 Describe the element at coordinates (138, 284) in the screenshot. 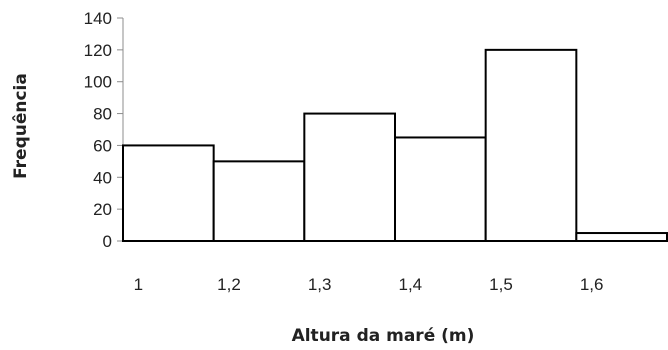

I see `x-tick-label: 1` at that location.